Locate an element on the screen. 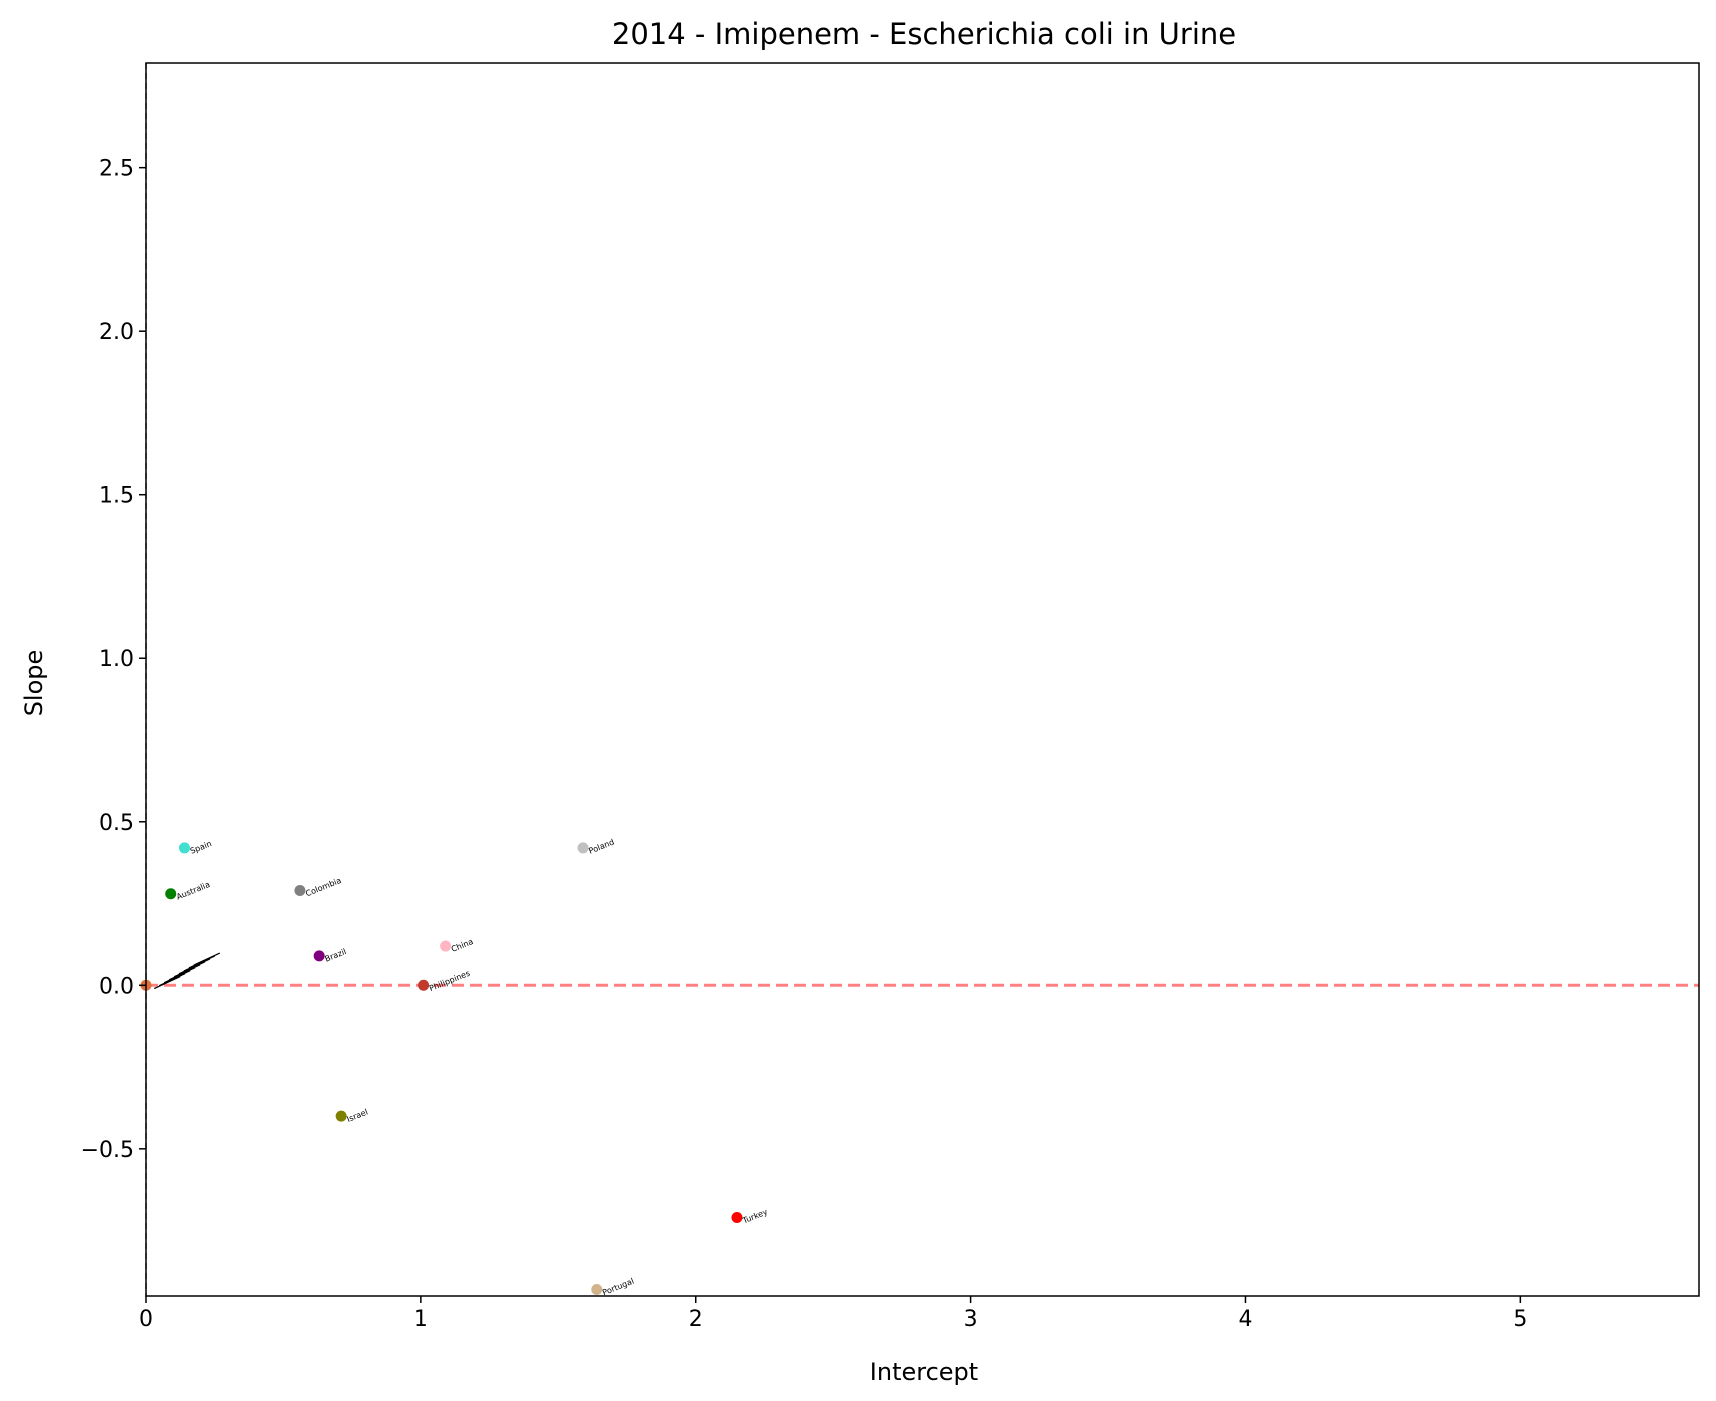  x-tick-label: 1 is located at coordinates (421, 1319).